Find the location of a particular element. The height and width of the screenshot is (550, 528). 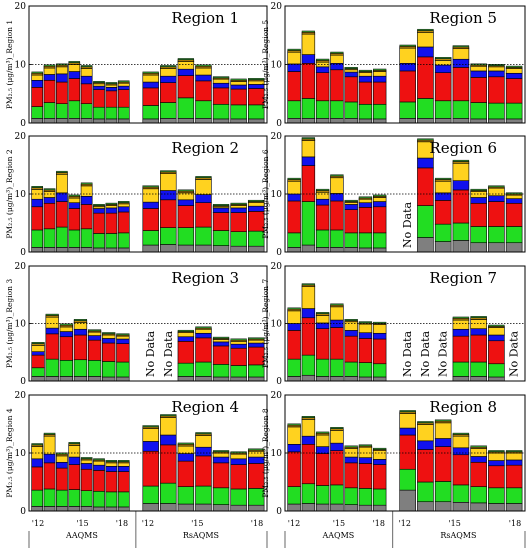

y-axis-label: PM₂.₅ (μg/m³)_Region 3 is located at coordinates (9, 323).